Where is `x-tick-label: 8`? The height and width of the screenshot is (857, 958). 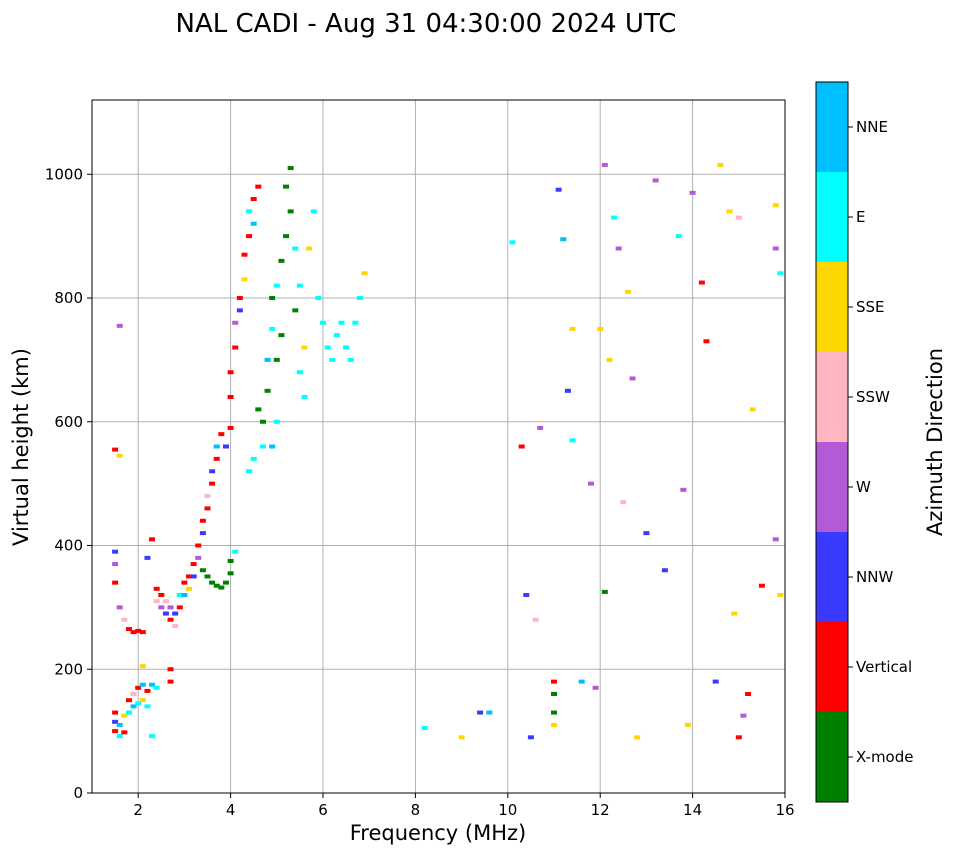 x-tick-label: 8 is located at coordinates (416, 810).